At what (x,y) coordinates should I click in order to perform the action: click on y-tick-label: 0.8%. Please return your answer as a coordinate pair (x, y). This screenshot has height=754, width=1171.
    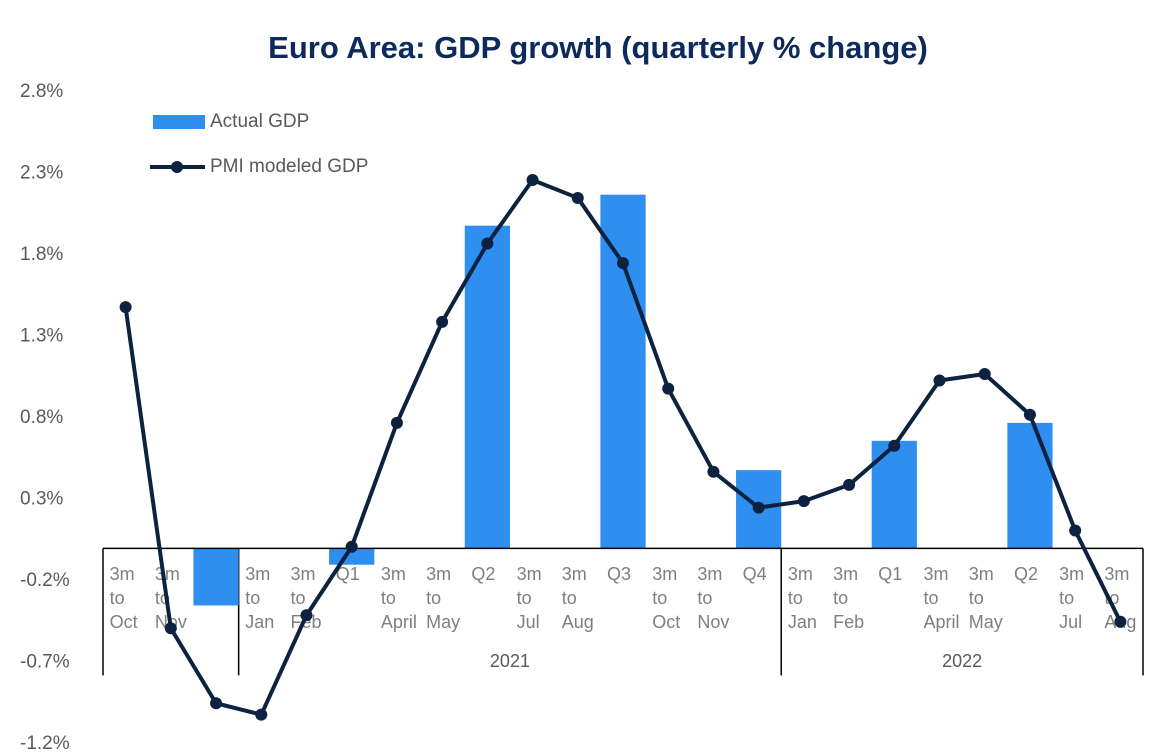
    Looking at the image, I should click on (41, 417).